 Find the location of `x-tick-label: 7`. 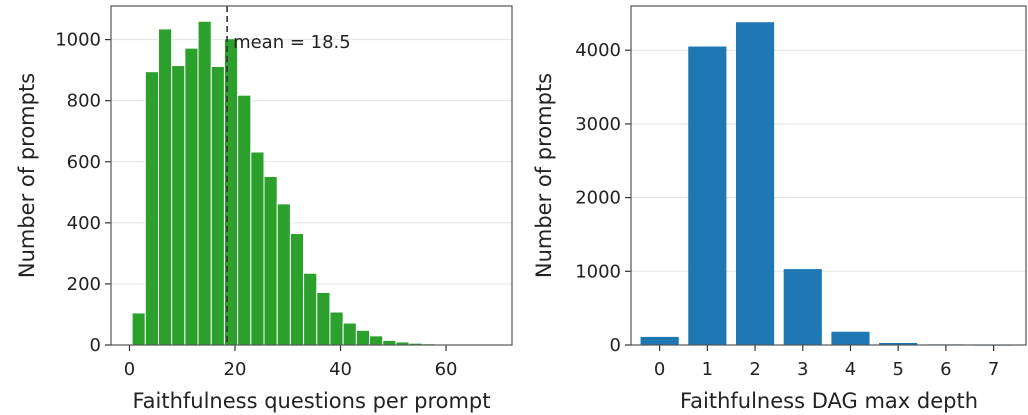

x-tick-label: 7 is located at coordinates (993, 369).